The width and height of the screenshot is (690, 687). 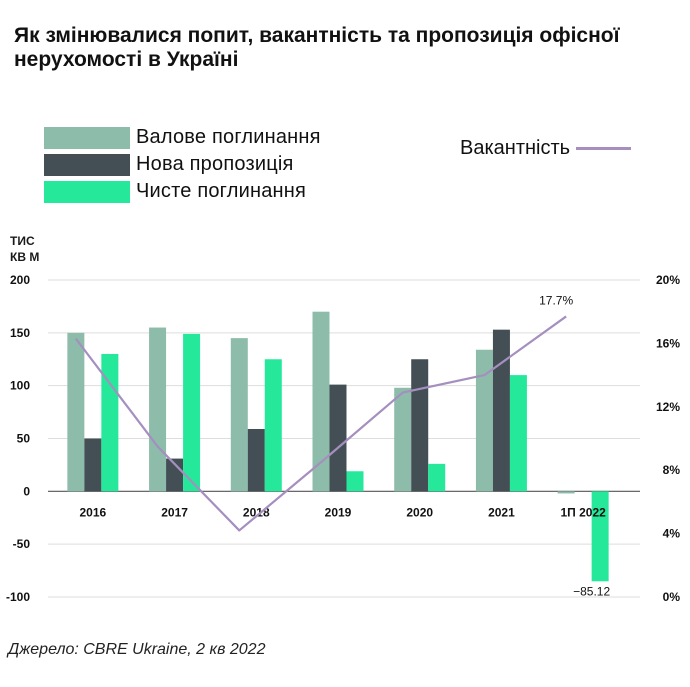 I want to click on y-tick-label: -50, so click(x=22, y=544).